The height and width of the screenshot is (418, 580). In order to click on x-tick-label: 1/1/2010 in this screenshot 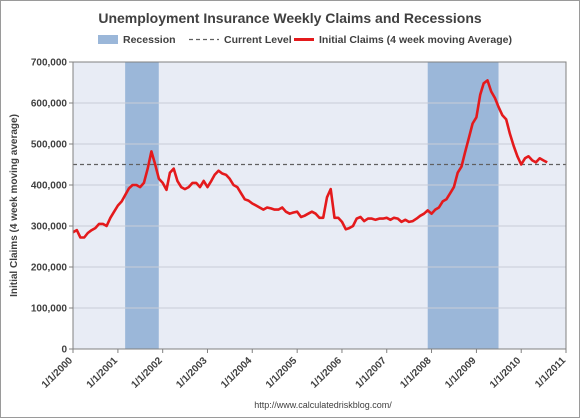, I will do `click(506, 373)`.